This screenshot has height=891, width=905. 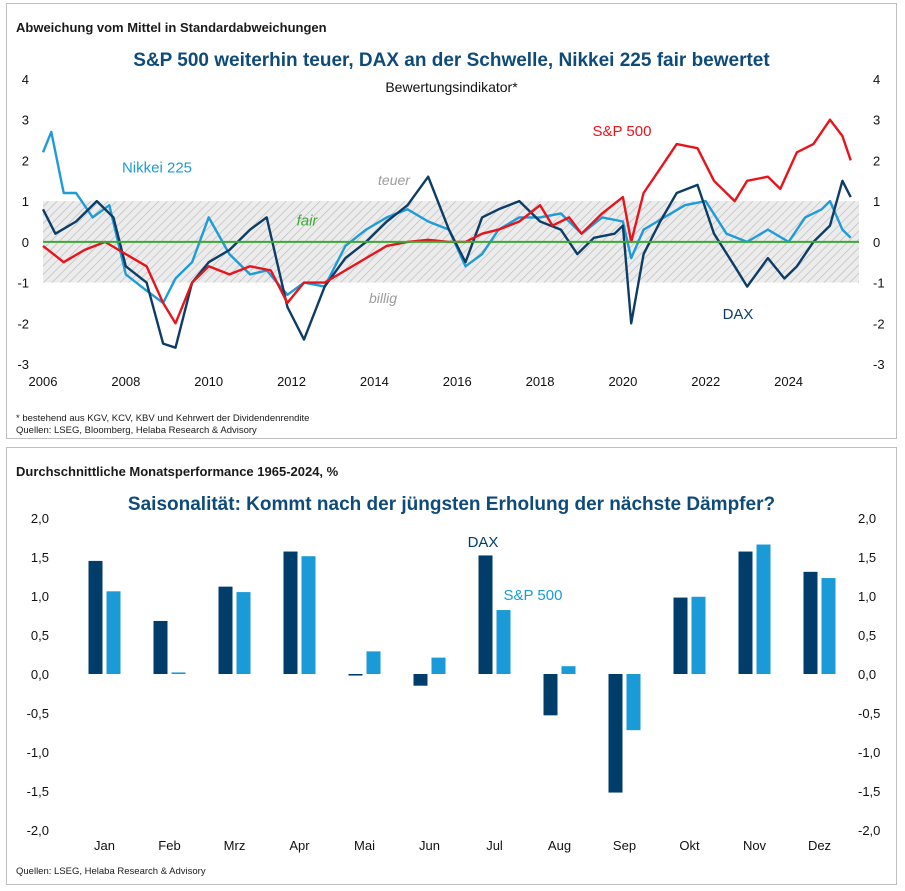 What do you see at coordinates (23, 364) in the screenshot?
I see `y-tick-label-left: -3` at bounding box center [23, 364].